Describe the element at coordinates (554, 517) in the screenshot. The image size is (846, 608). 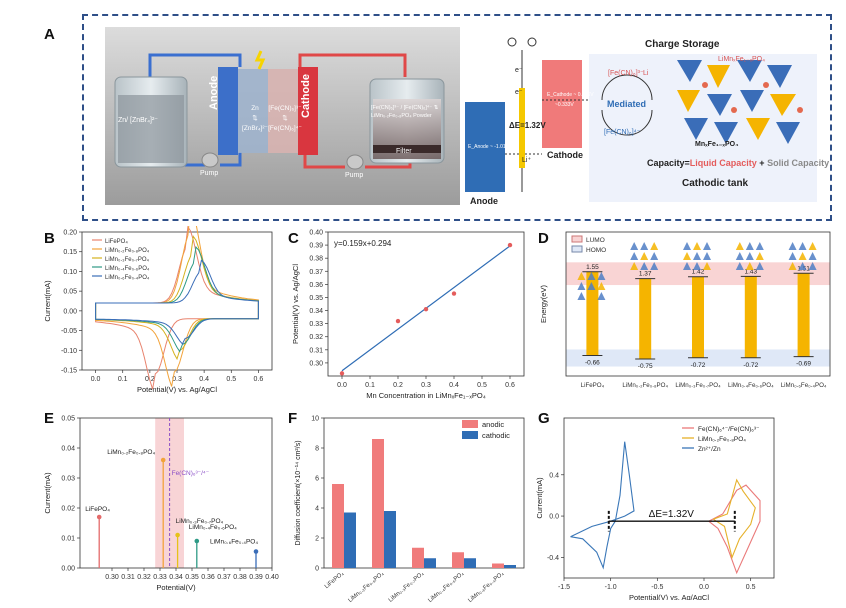
I see `y-tick-label: 0.0` at that location.